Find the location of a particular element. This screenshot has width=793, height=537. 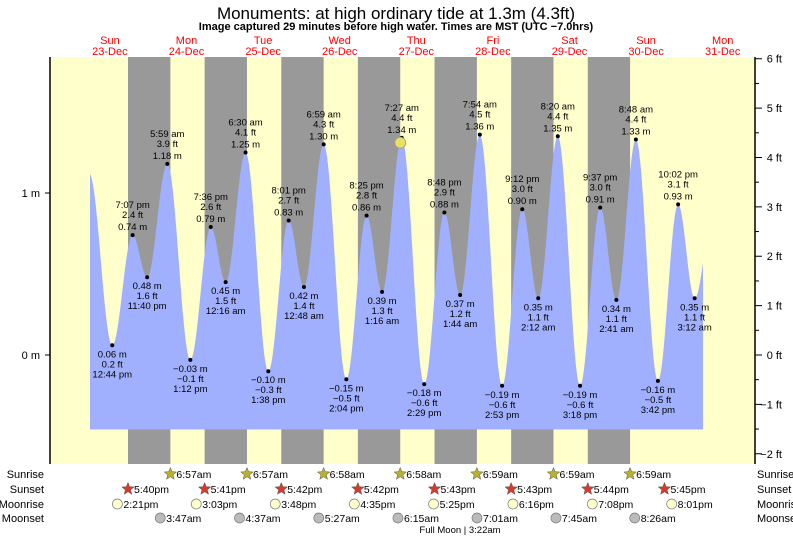

low-tide-time: 1:38 pm is located at coordinates (268, 400).